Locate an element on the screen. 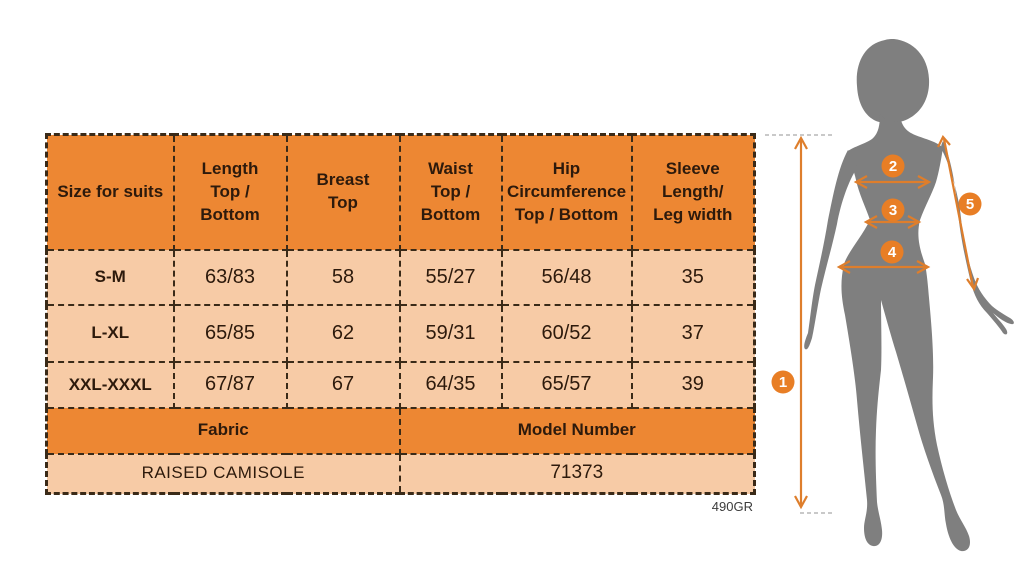 The width and height of the screenshot is (1024, 567). marker-2: 2 is located at coordinates (893, 166).